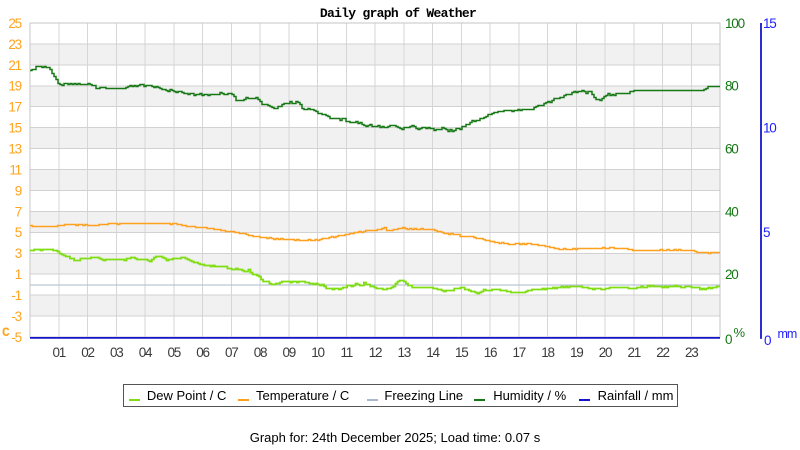 The height and width of the screenshot is (450, 800). What do you see at coordinates (735, 23) in the screenshot?
I see `svg-text: 100` at bounding box center [735, 23].